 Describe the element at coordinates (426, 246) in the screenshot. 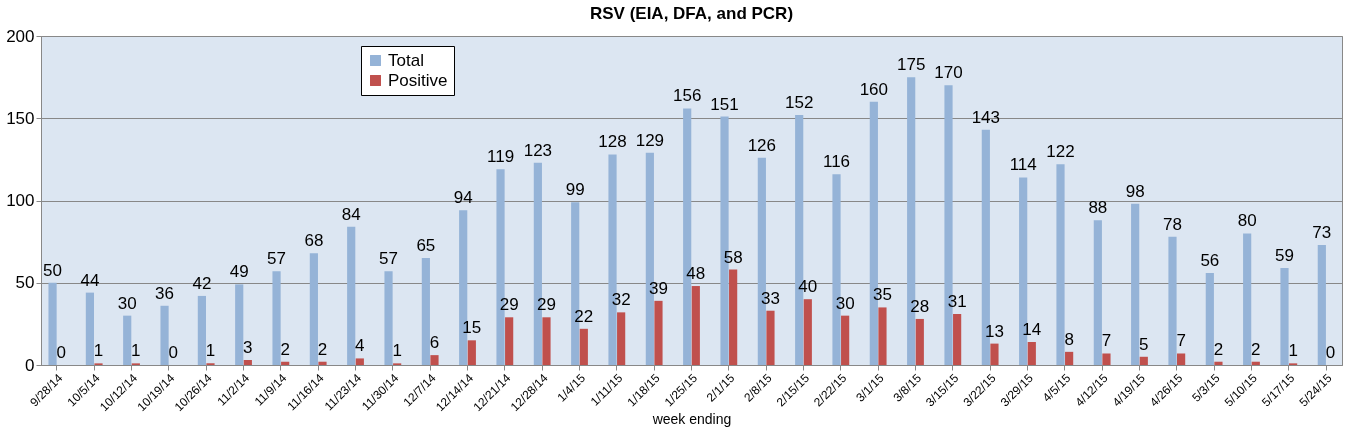

I see `data-label: 65` at that location.